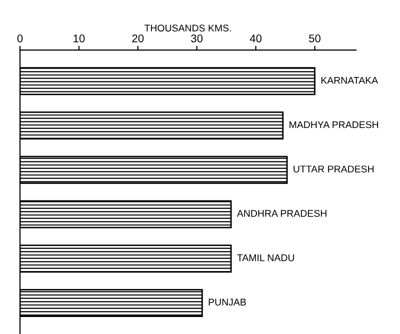  Describe the element at coordinates (227, 302) in the screenshot. I see `y-tick-label: PUNJAB` at that location.